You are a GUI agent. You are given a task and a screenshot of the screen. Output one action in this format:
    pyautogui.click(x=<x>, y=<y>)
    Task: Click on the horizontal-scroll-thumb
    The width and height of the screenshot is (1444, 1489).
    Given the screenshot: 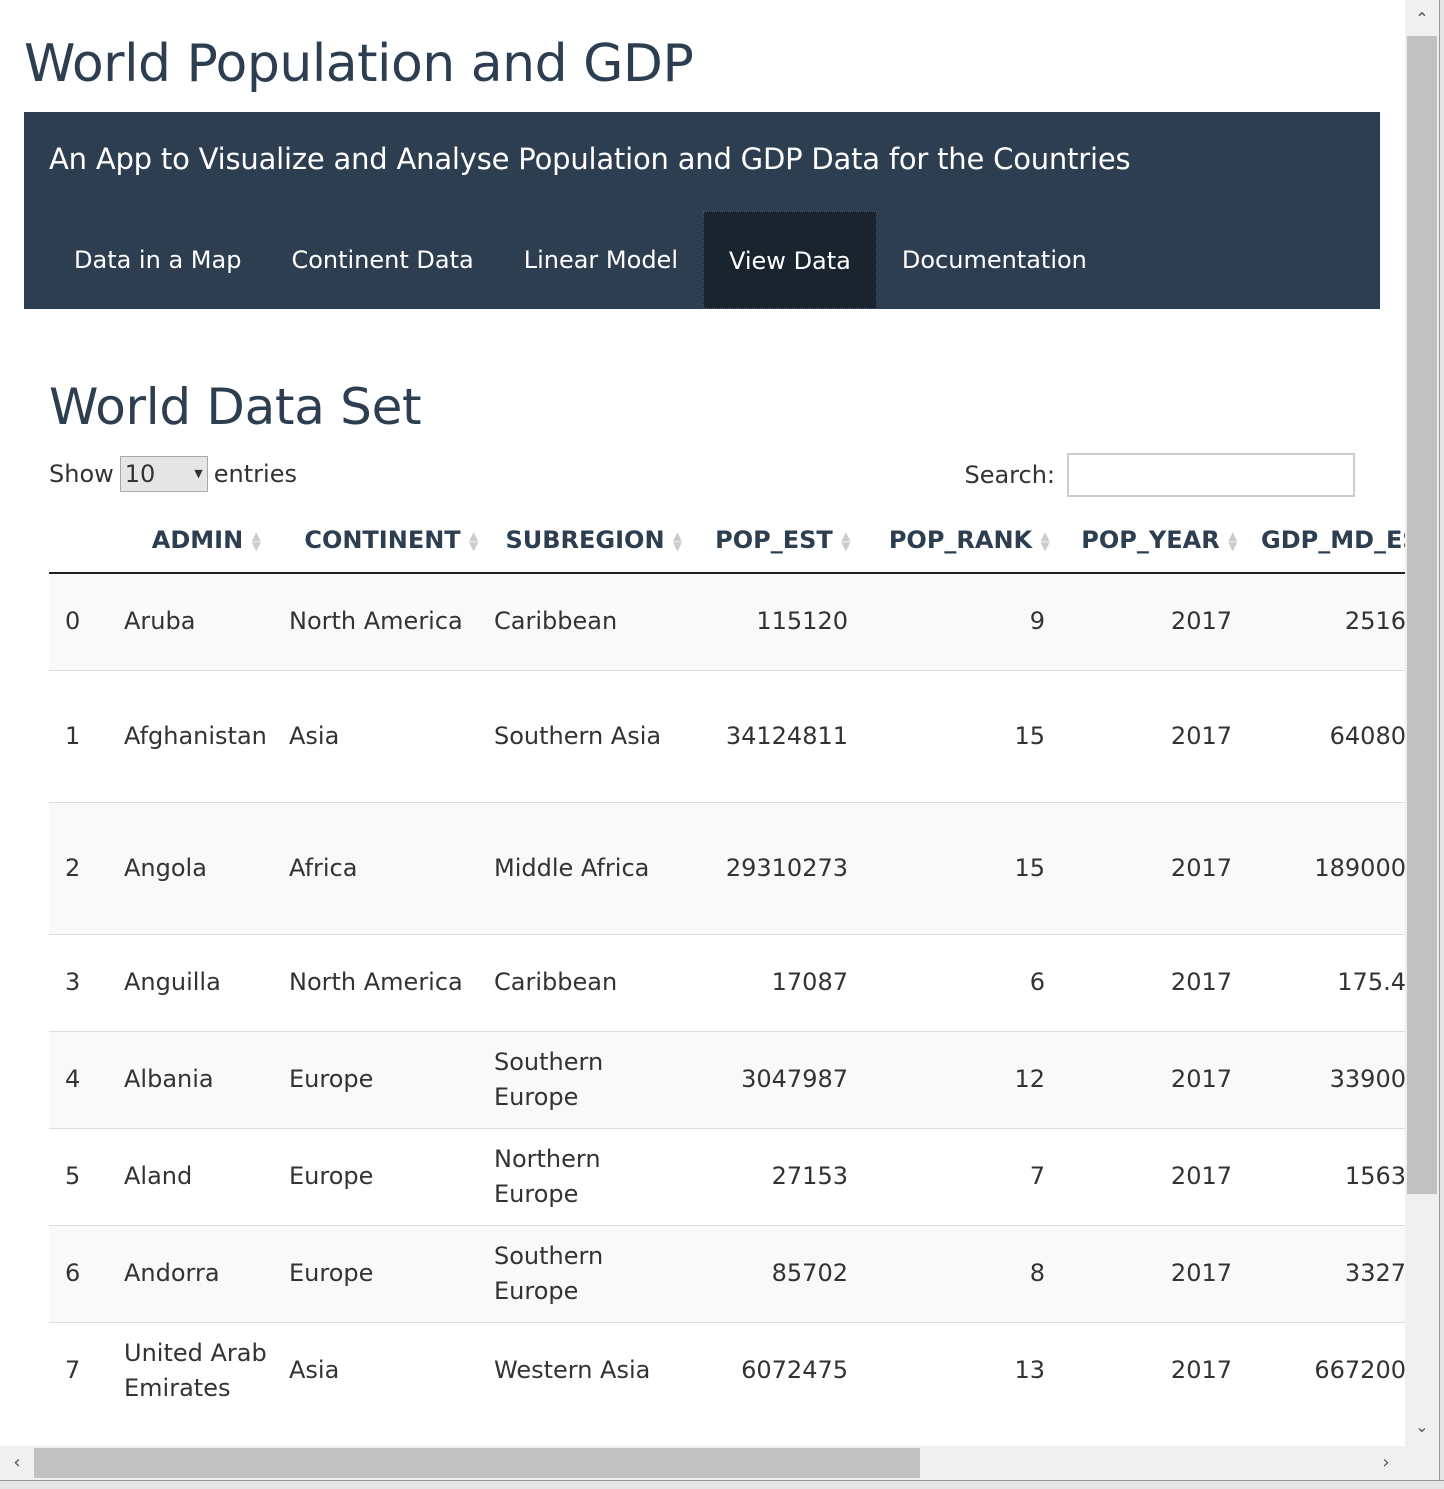 What is the action you would take?
    pyautogui.click(x=477, y=1463)
    